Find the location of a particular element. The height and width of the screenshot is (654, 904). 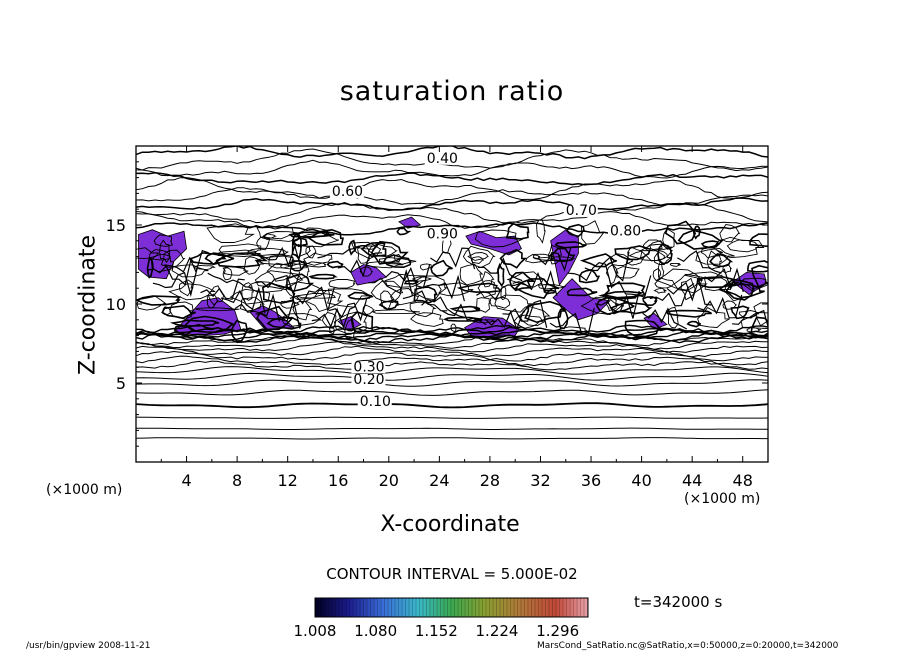

contour-label-1: 0.20 is located at coordinates (368, 380).